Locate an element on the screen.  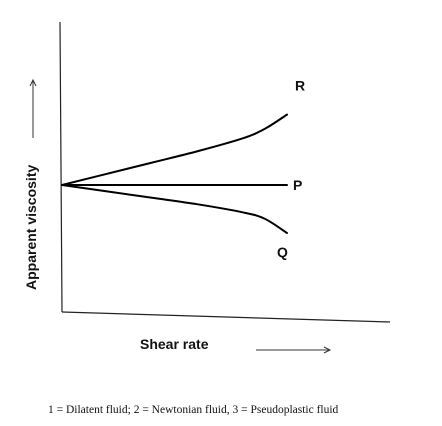
x-axis-arrow is located at coordinates (294, 350).